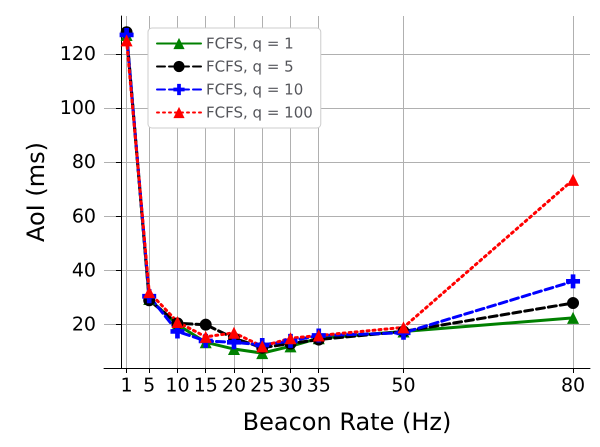 The width and height of the screenshot is (600, 447). What do you see at coordinates (84, 162) in the screenshot?
I see `y-tick-label: 80` at bounding box center [84, 162].